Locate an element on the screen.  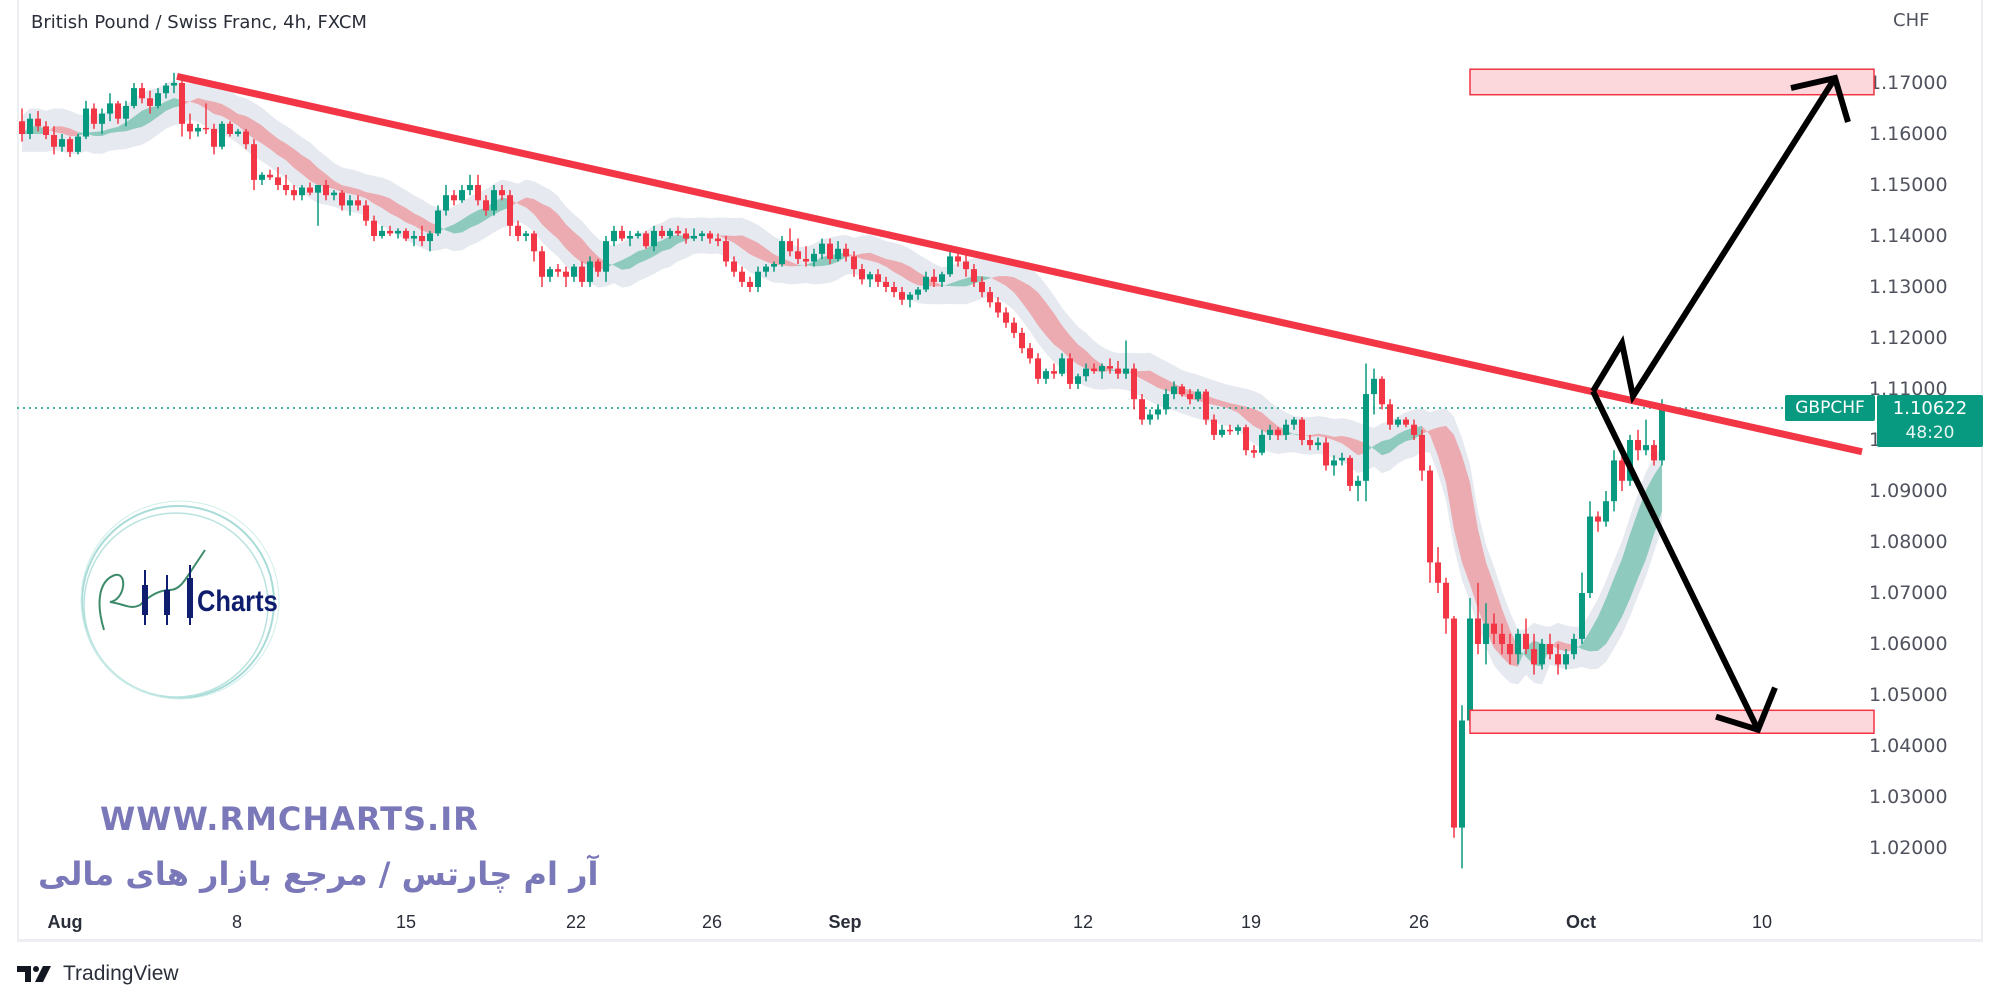
logo-wordmark: Charts is located at coordinates (237, 601).